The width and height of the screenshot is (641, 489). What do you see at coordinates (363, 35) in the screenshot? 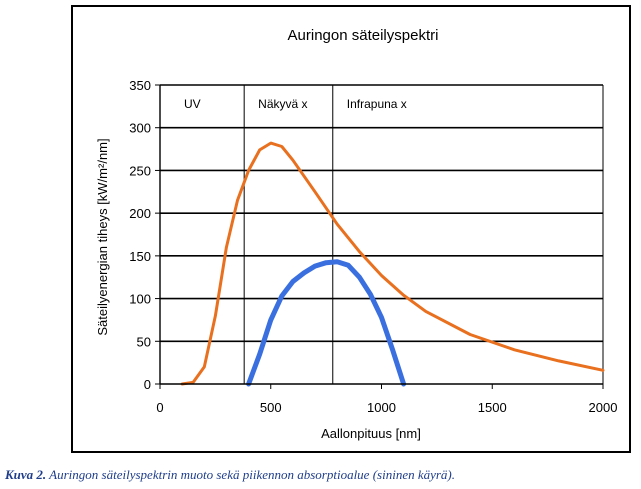
I see `chart-title: Auringon säteilyspektri` at bounding box center [363, 35].